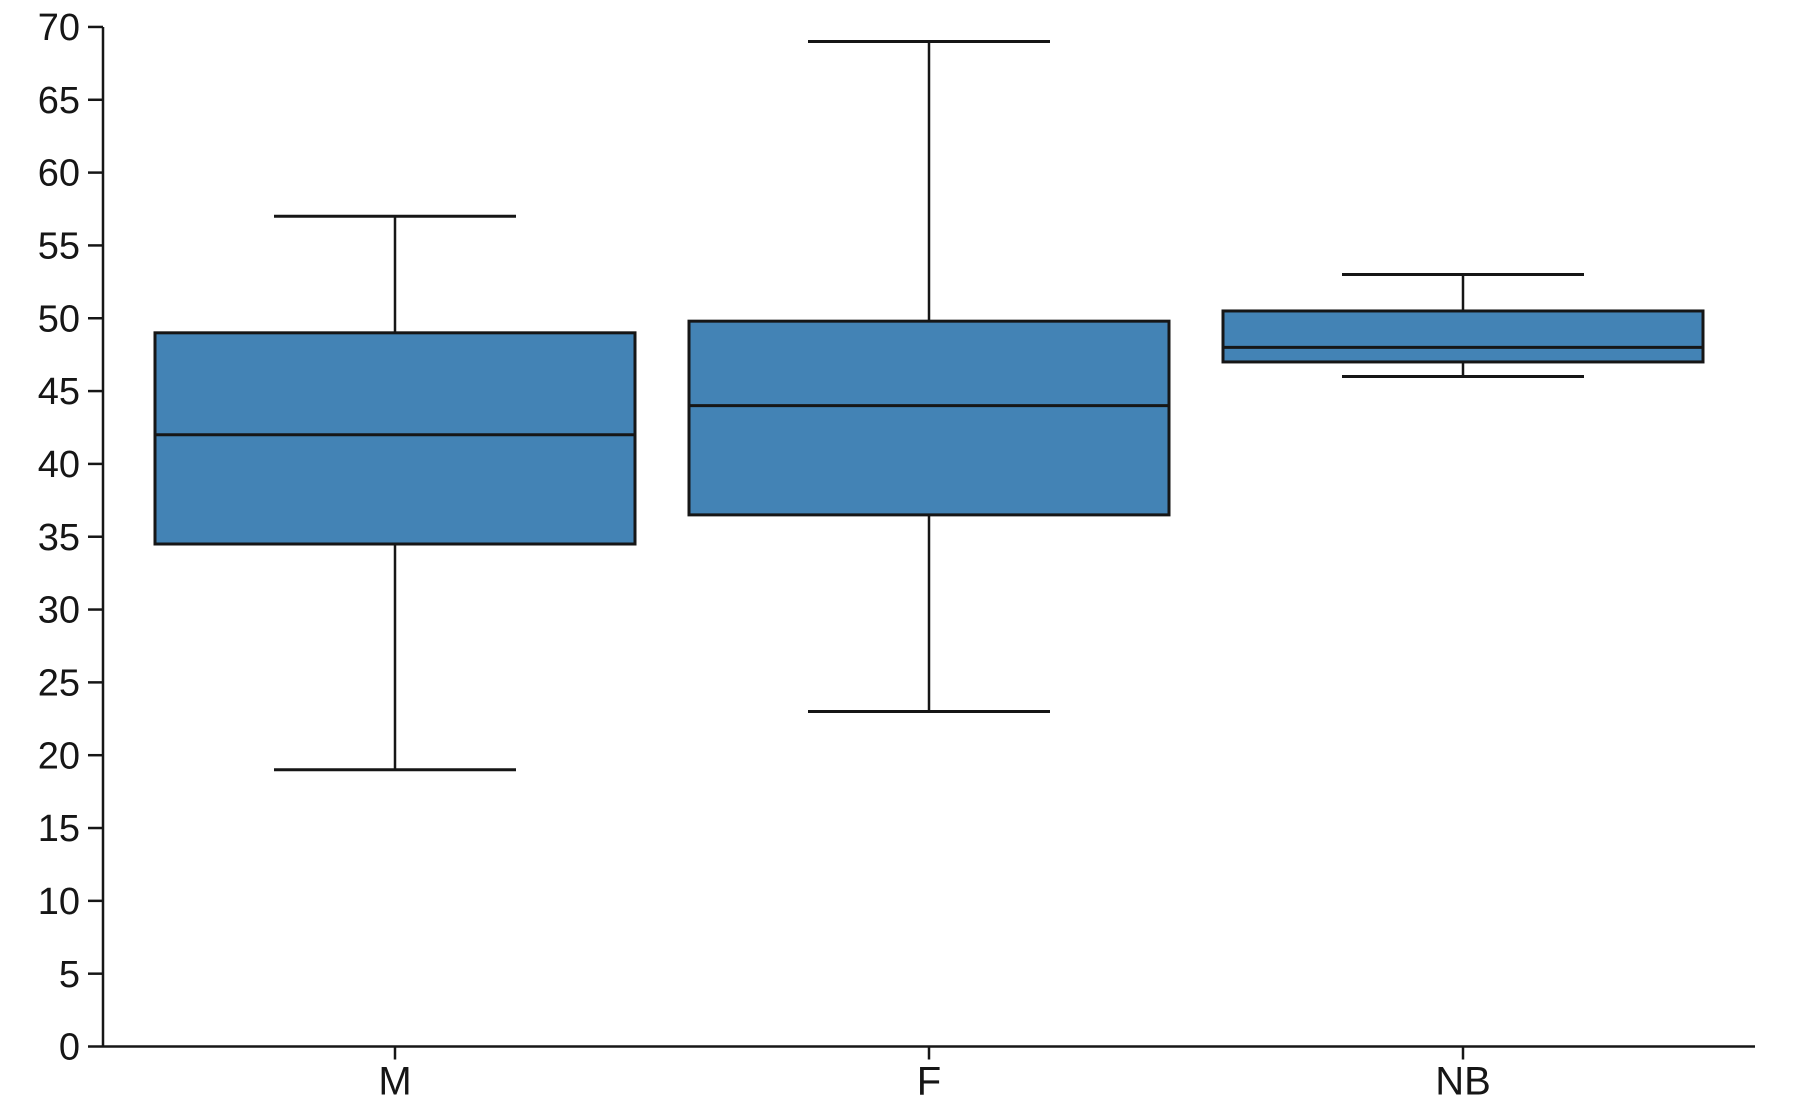 The image size is (1800, 1100). Describe the element at coordinates (59, 174) in the screenshot. I see `y-tick-label: 60` at that location.